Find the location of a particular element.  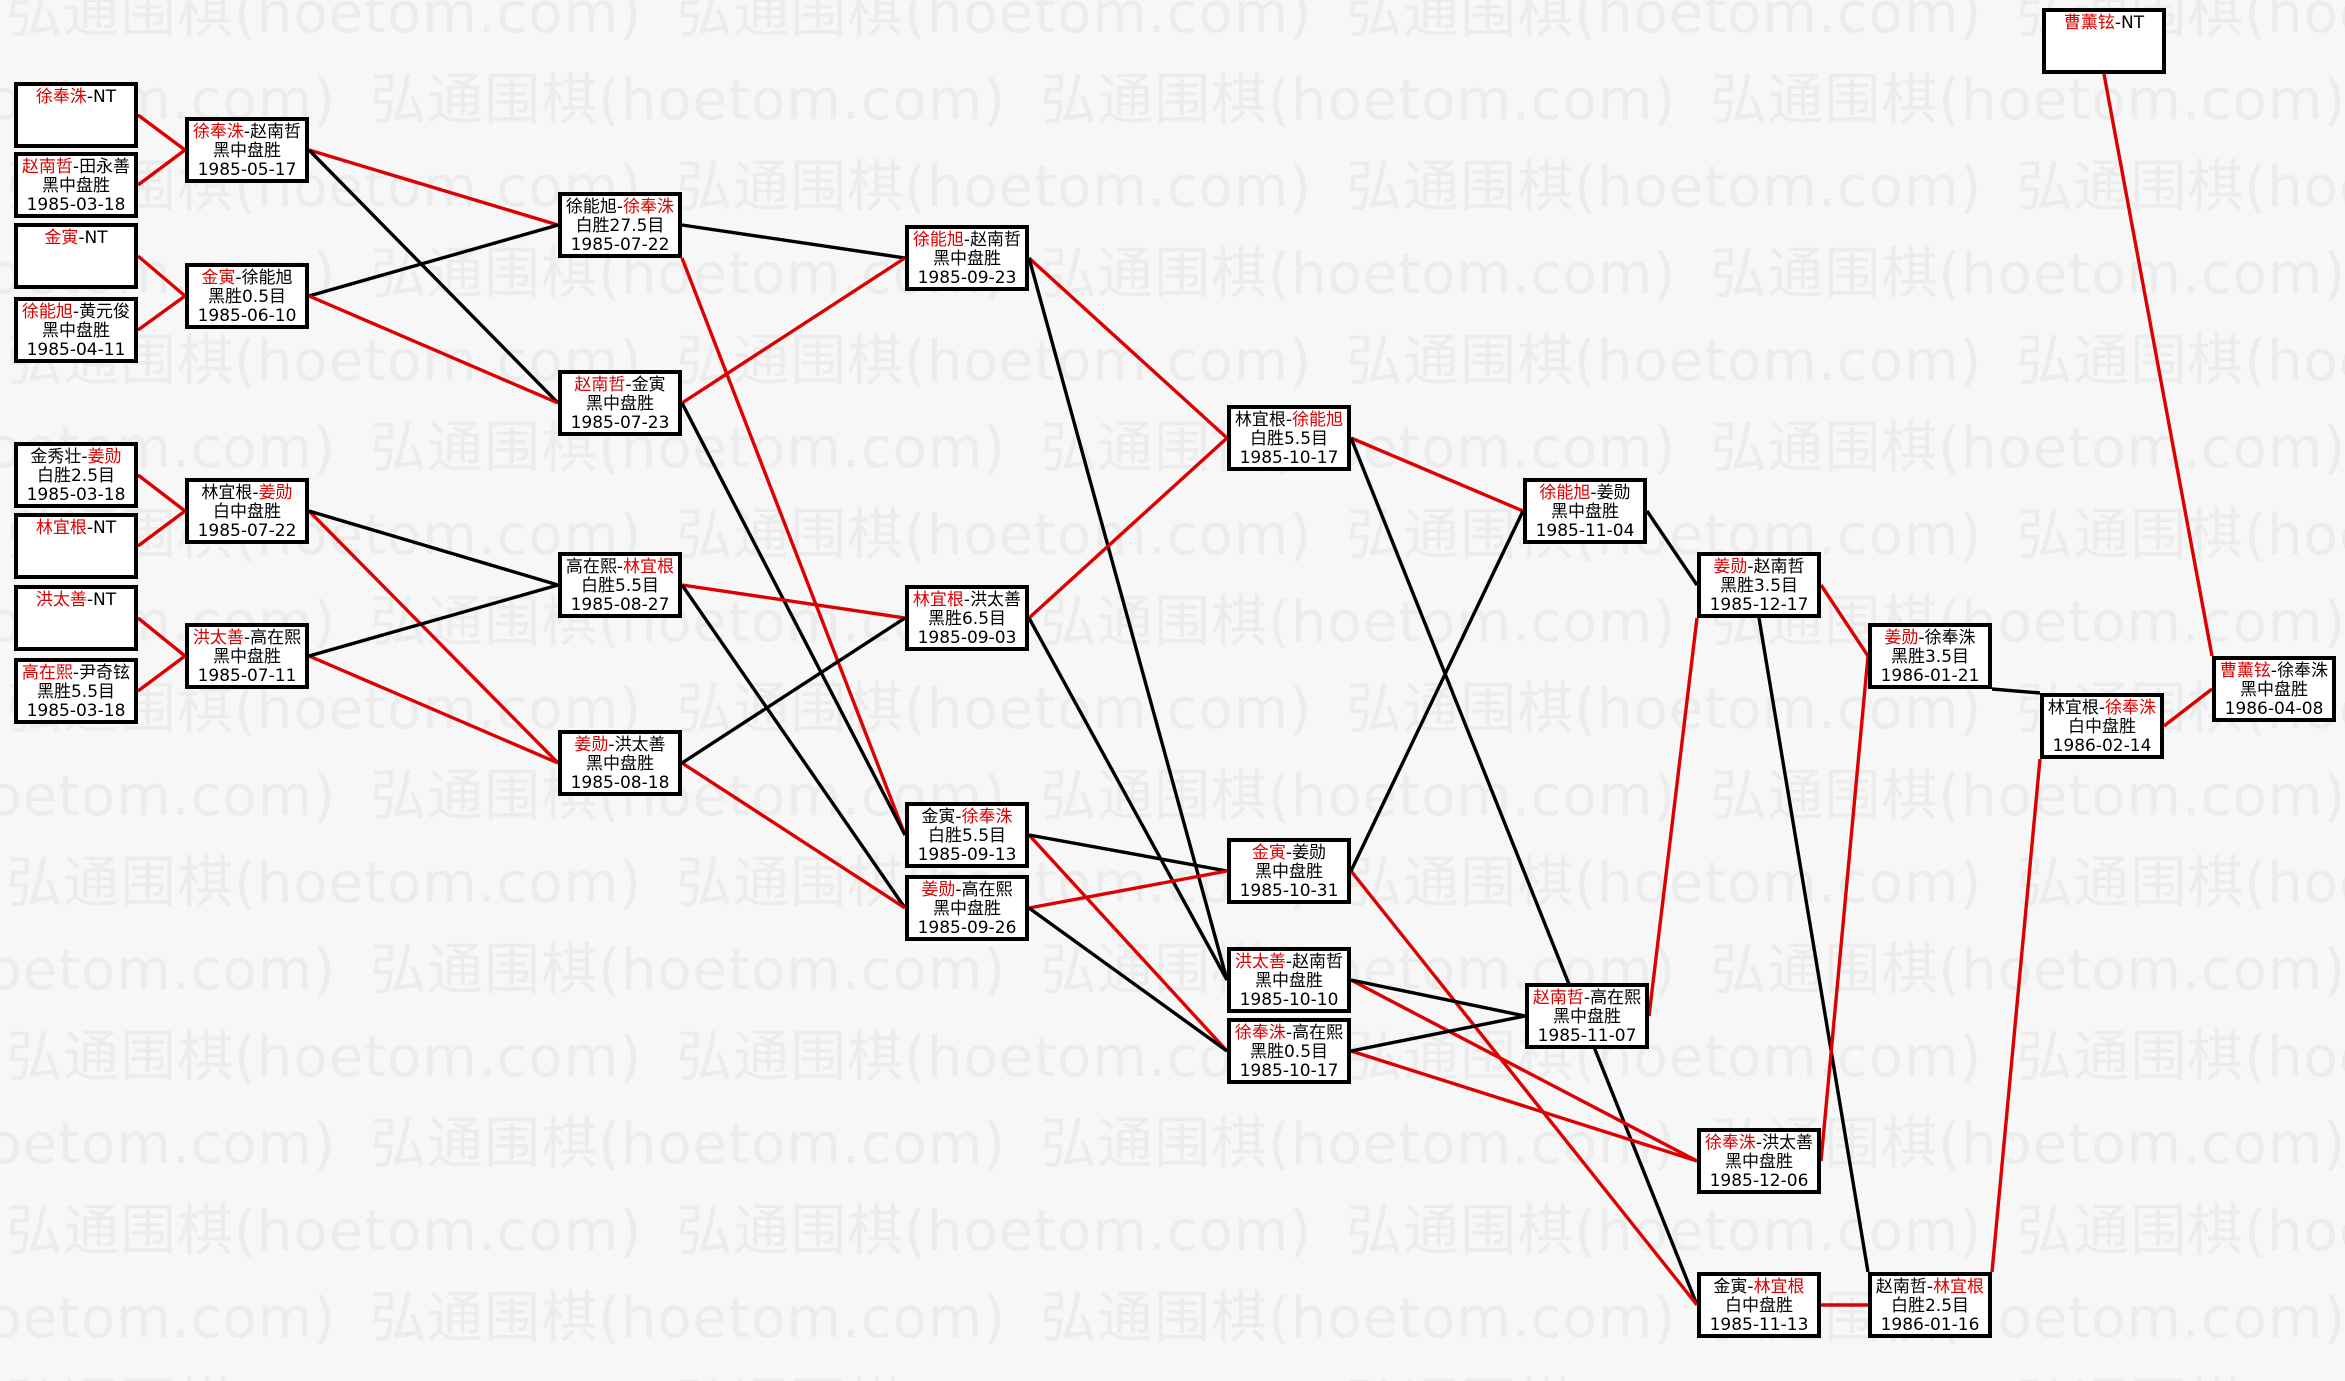

path-line-E1-F1-red is located at coordinates (1437, 474).